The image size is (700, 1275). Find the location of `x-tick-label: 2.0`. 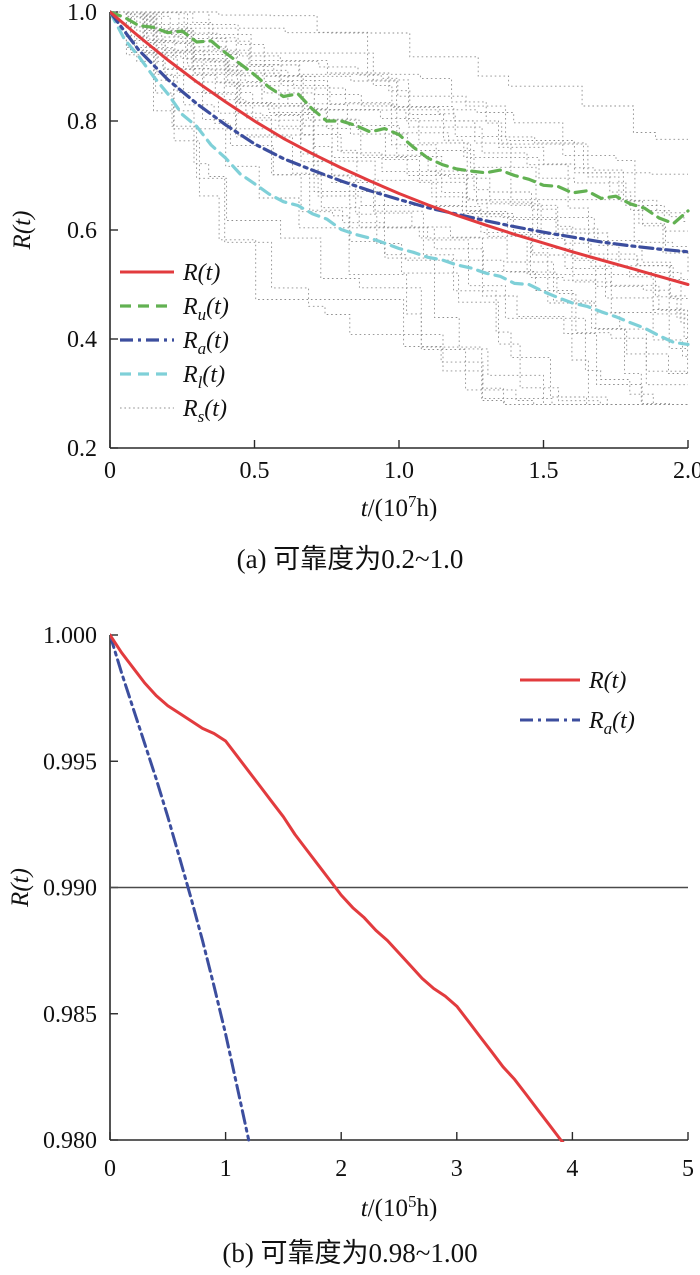

x-tick-label: 2.0 is located at coordinates (686, 471).